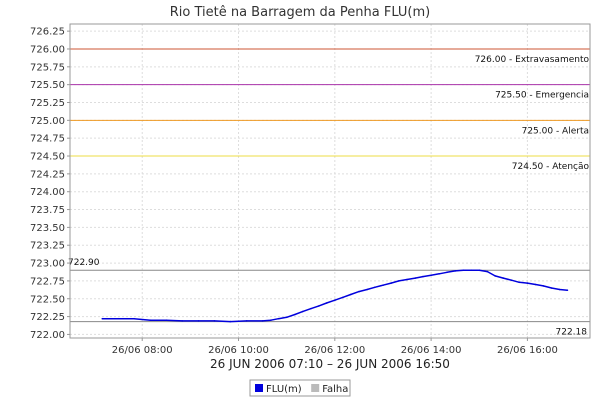 The height and width of the screenshot is (400, 600). I want to click on y-tick-label: 722.00, so click(47, 335).